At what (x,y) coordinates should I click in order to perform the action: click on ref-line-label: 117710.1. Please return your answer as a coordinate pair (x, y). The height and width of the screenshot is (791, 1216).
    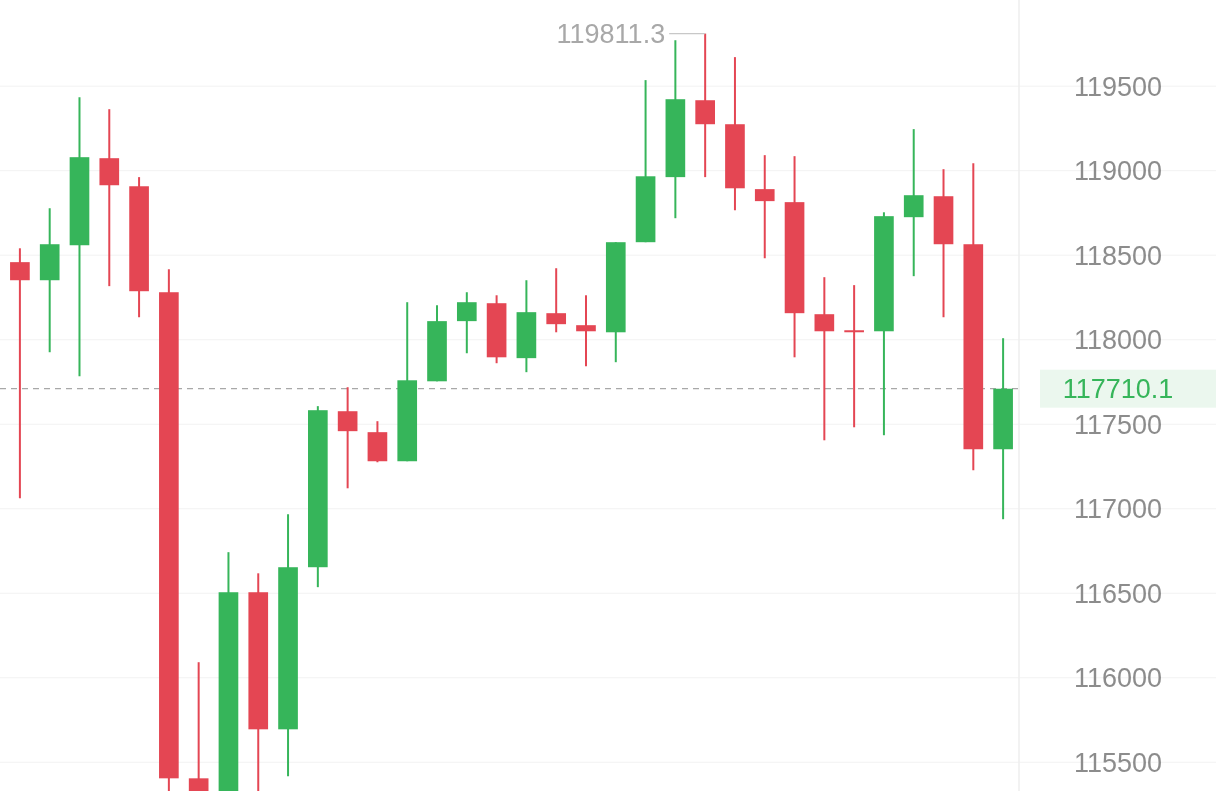
    Looking at the image, I should click on (1118, 389).